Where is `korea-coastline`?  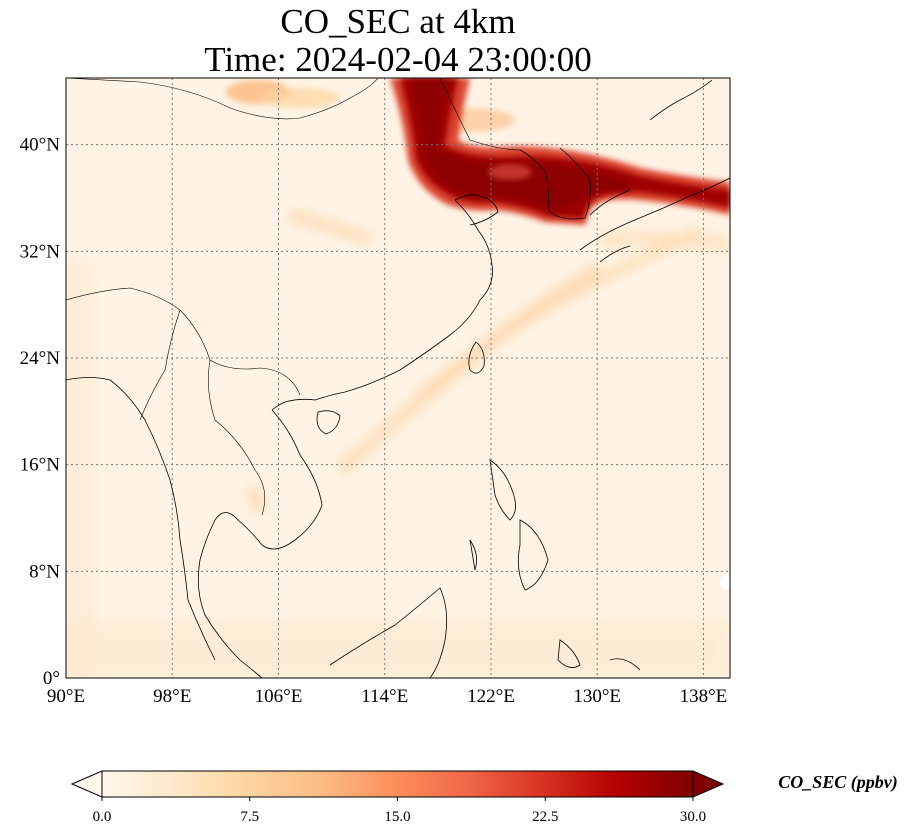 korea-coastline is located at coordinates (555, 183).